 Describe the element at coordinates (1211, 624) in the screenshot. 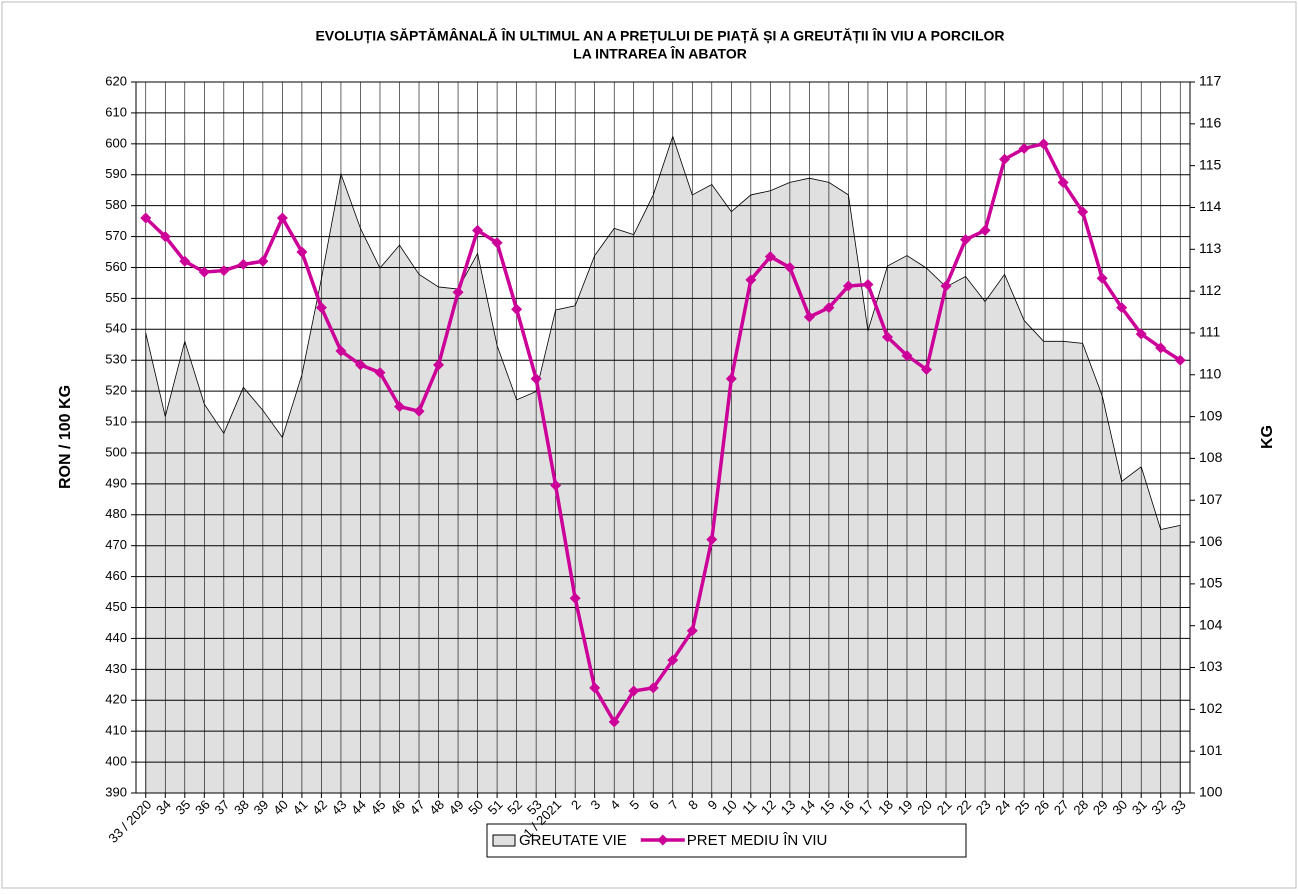

I see `y2-tick-label: 104` at that location.